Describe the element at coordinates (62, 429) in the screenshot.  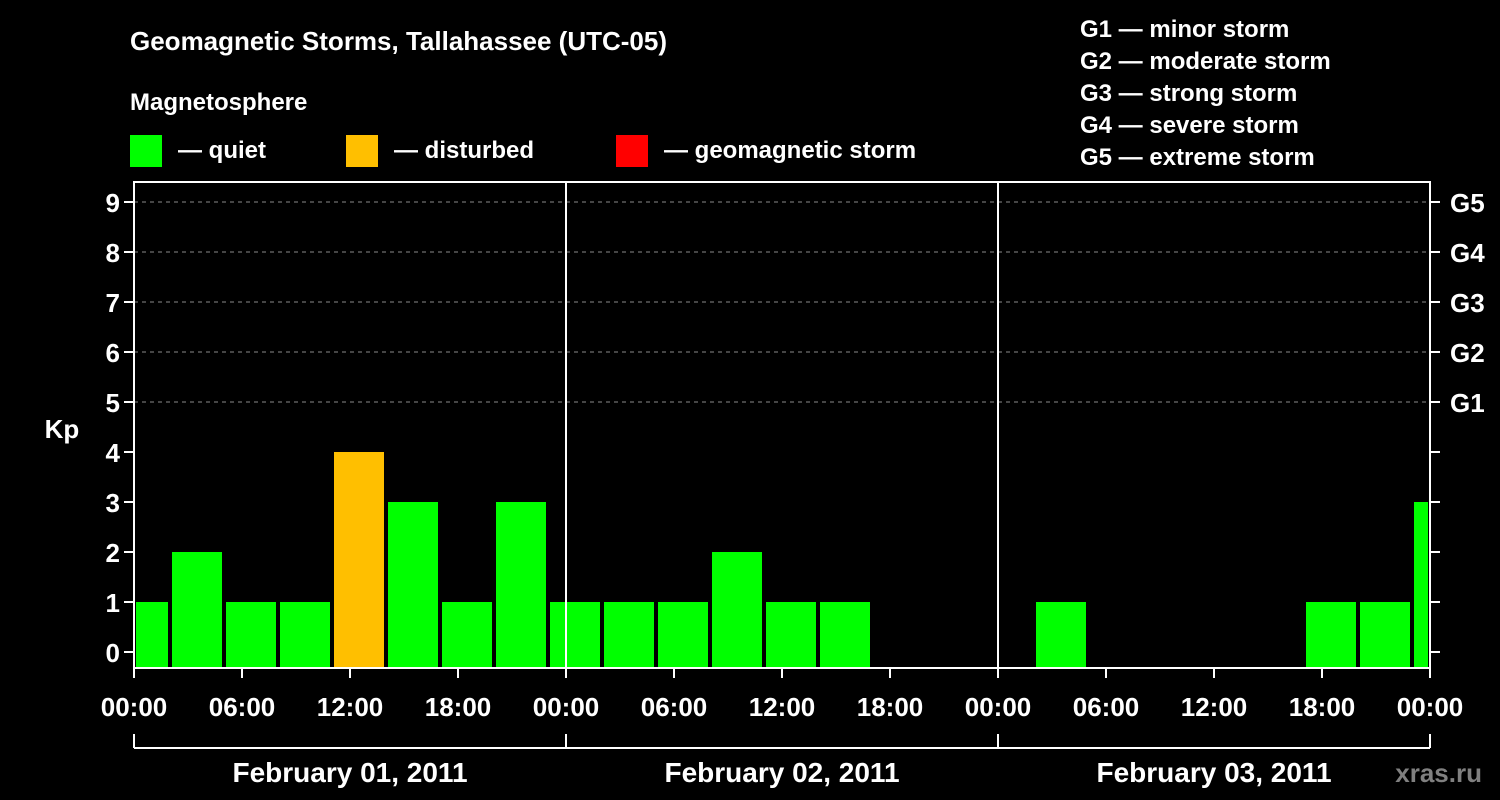
I see `y-axis-label: Kp` at that location.